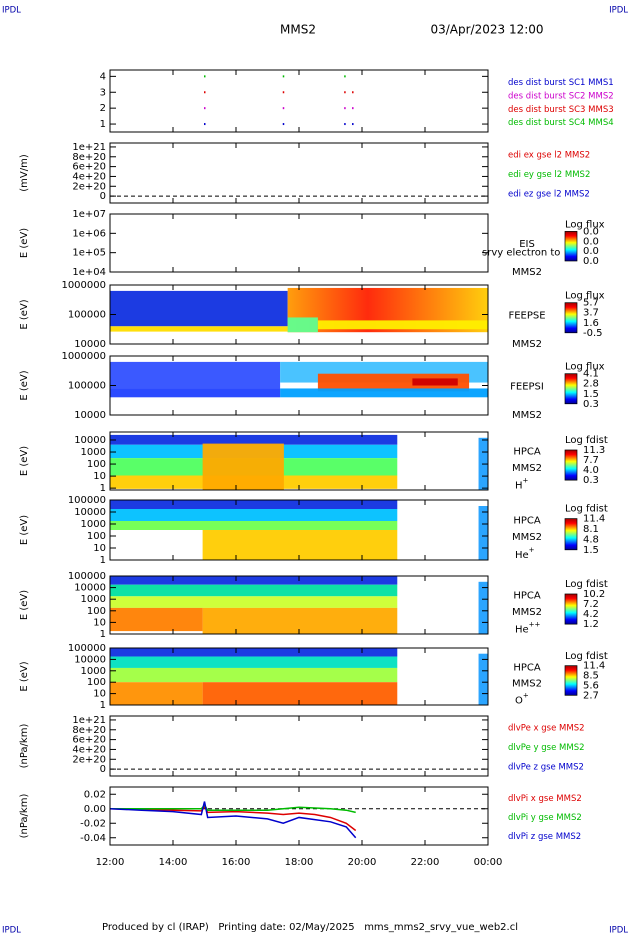 This screenshot has height=934, width=630. I want to click on y-axis-label: (nPa/km), so click(24, 746).